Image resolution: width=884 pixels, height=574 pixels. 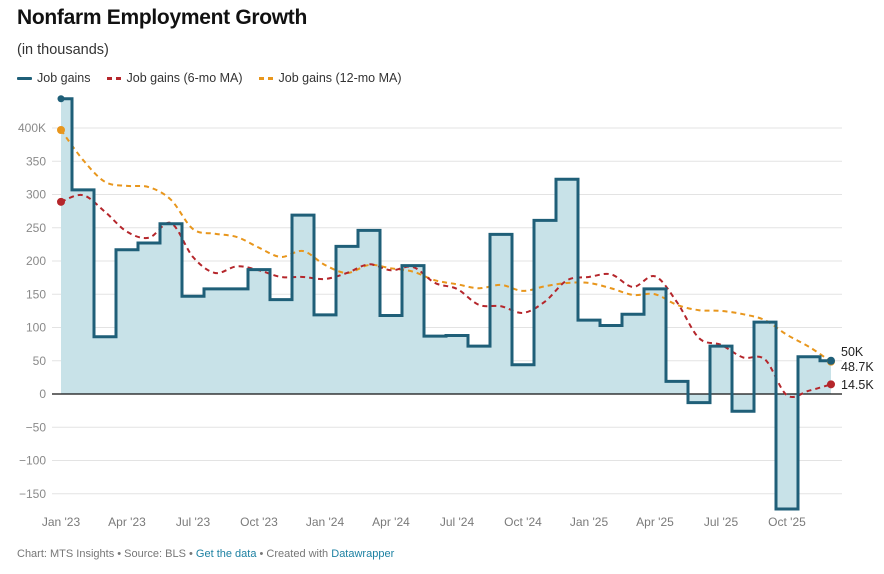 What do you see at coordinates (259, 522) in the screenshot?
I see `x-tick-label: Oct '23` at bounding box center [259, 522].